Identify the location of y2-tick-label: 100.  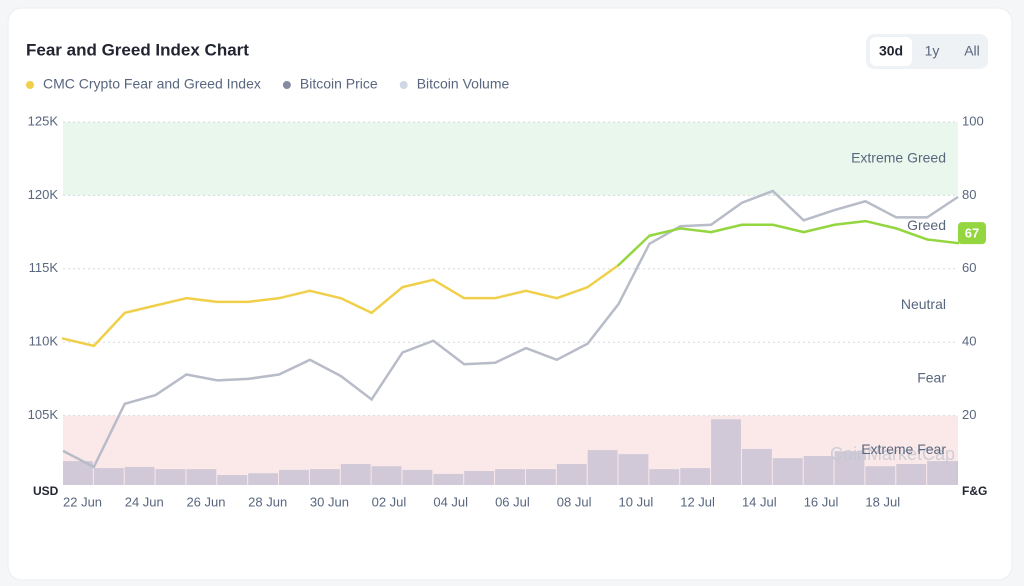
(973, 120).